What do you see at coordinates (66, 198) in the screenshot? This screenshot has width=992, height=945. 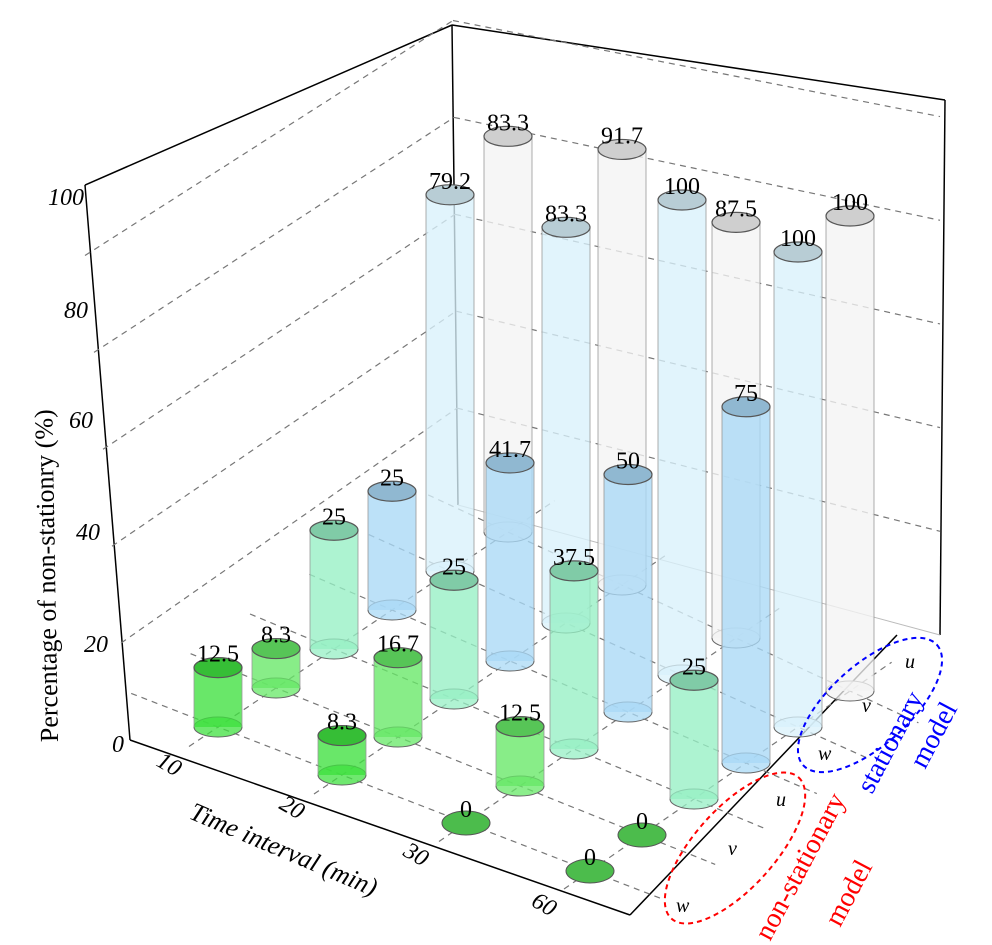 I see `z-tick-label: 100` at bounding box center [66, 198].